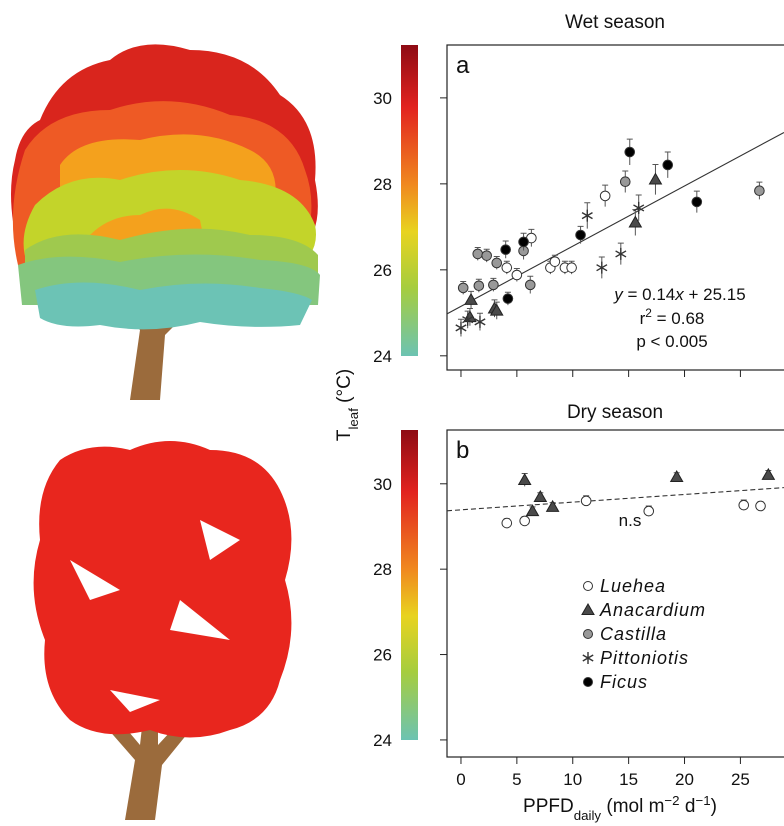 The height and width of the screenshot is (826, 784). What do you see at coordinates (702, 800) in the screenshot?
I see `label-part: −1` at bounding box center [702, 800].